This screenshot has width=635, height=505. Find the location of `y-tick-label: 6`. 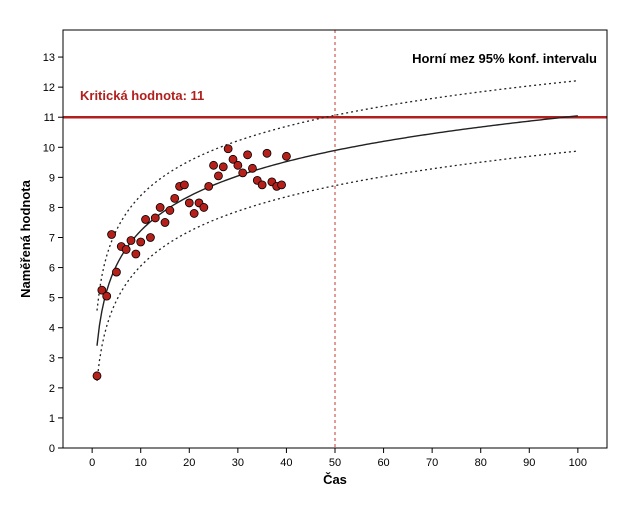

y-tick-label: 6 is located at coordinates (52, 269).